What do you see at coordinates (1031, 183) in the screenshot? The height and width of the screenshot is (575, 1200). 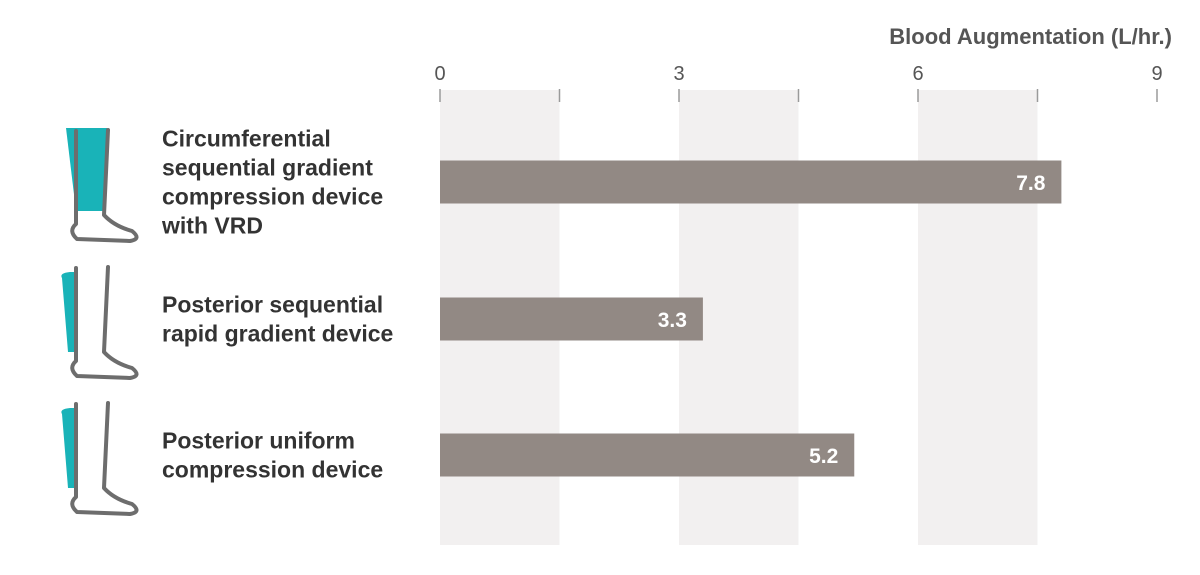 I see `value-label: 7.8` at bounding box center [1031, 183].